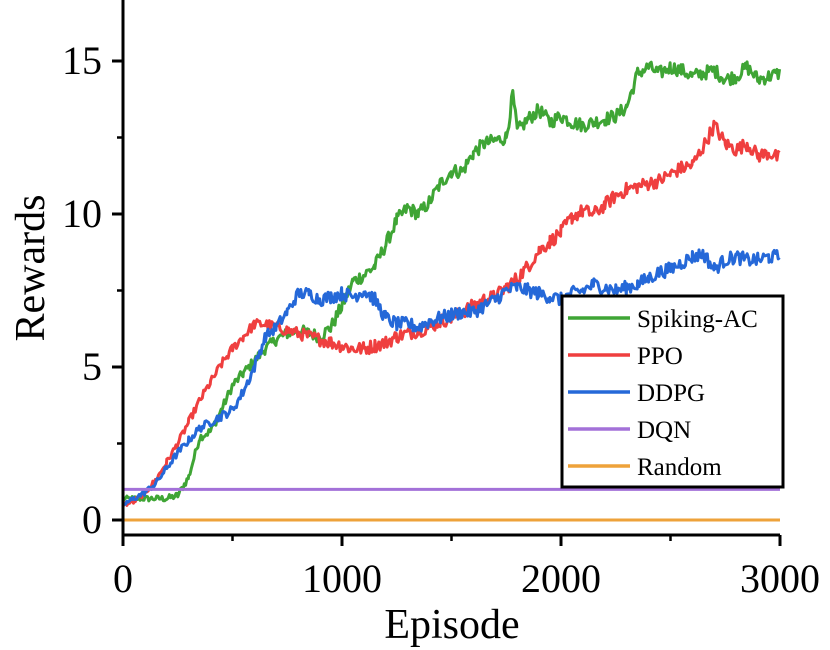 This screenshot has height=650, width=830. I want to click on legend-label: DDPG, so click(671, 393).